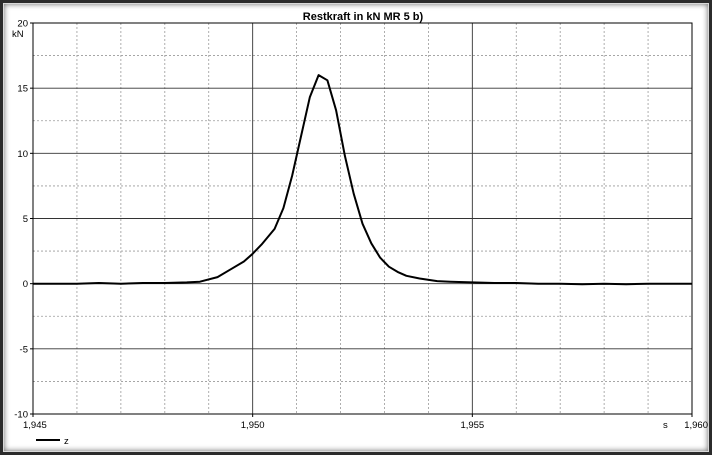  Describe the element at coordinates (22, 154) in the screenshot. I see `y-tick-label: 10` at that location.